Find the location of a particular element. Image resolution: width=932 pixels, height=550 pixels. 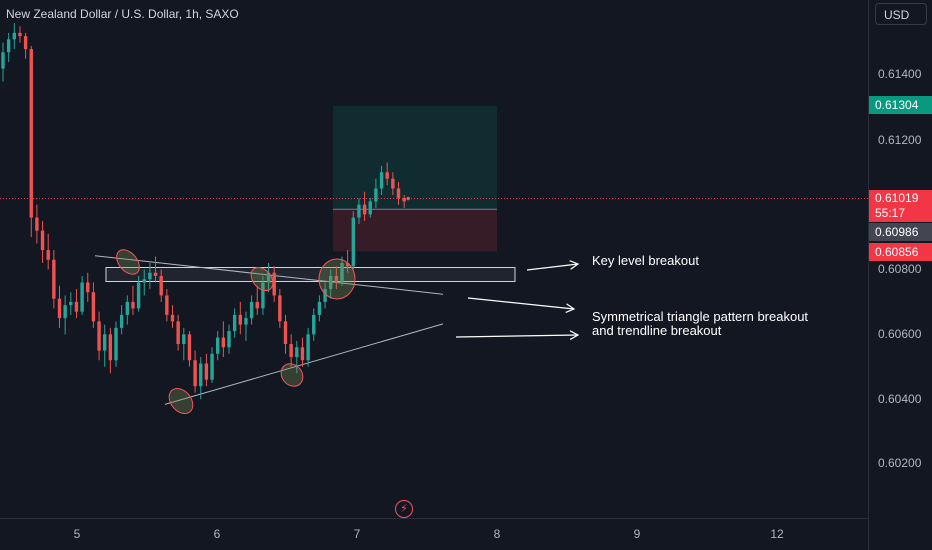

last-price-badge: 0.61019 55:17 is located at coordinates (900, 206).